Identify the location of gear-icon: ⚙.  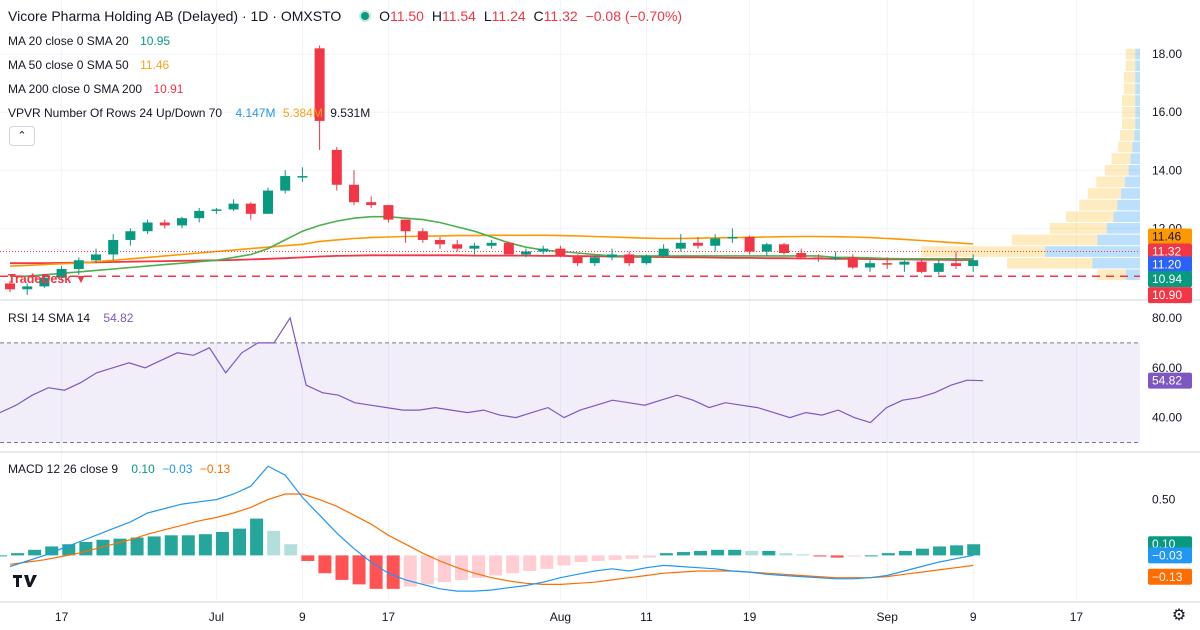
(1179, 615).